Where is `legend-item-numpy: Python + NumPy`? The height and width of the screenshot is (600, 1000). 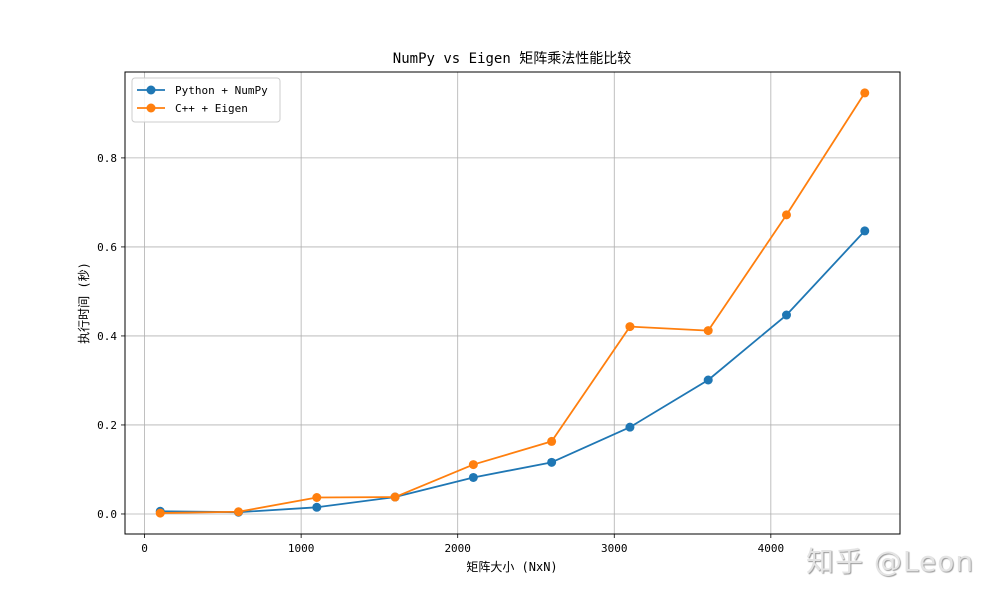
legend-item-numpy: Python + NumPy is located at coordinates (202, 90).